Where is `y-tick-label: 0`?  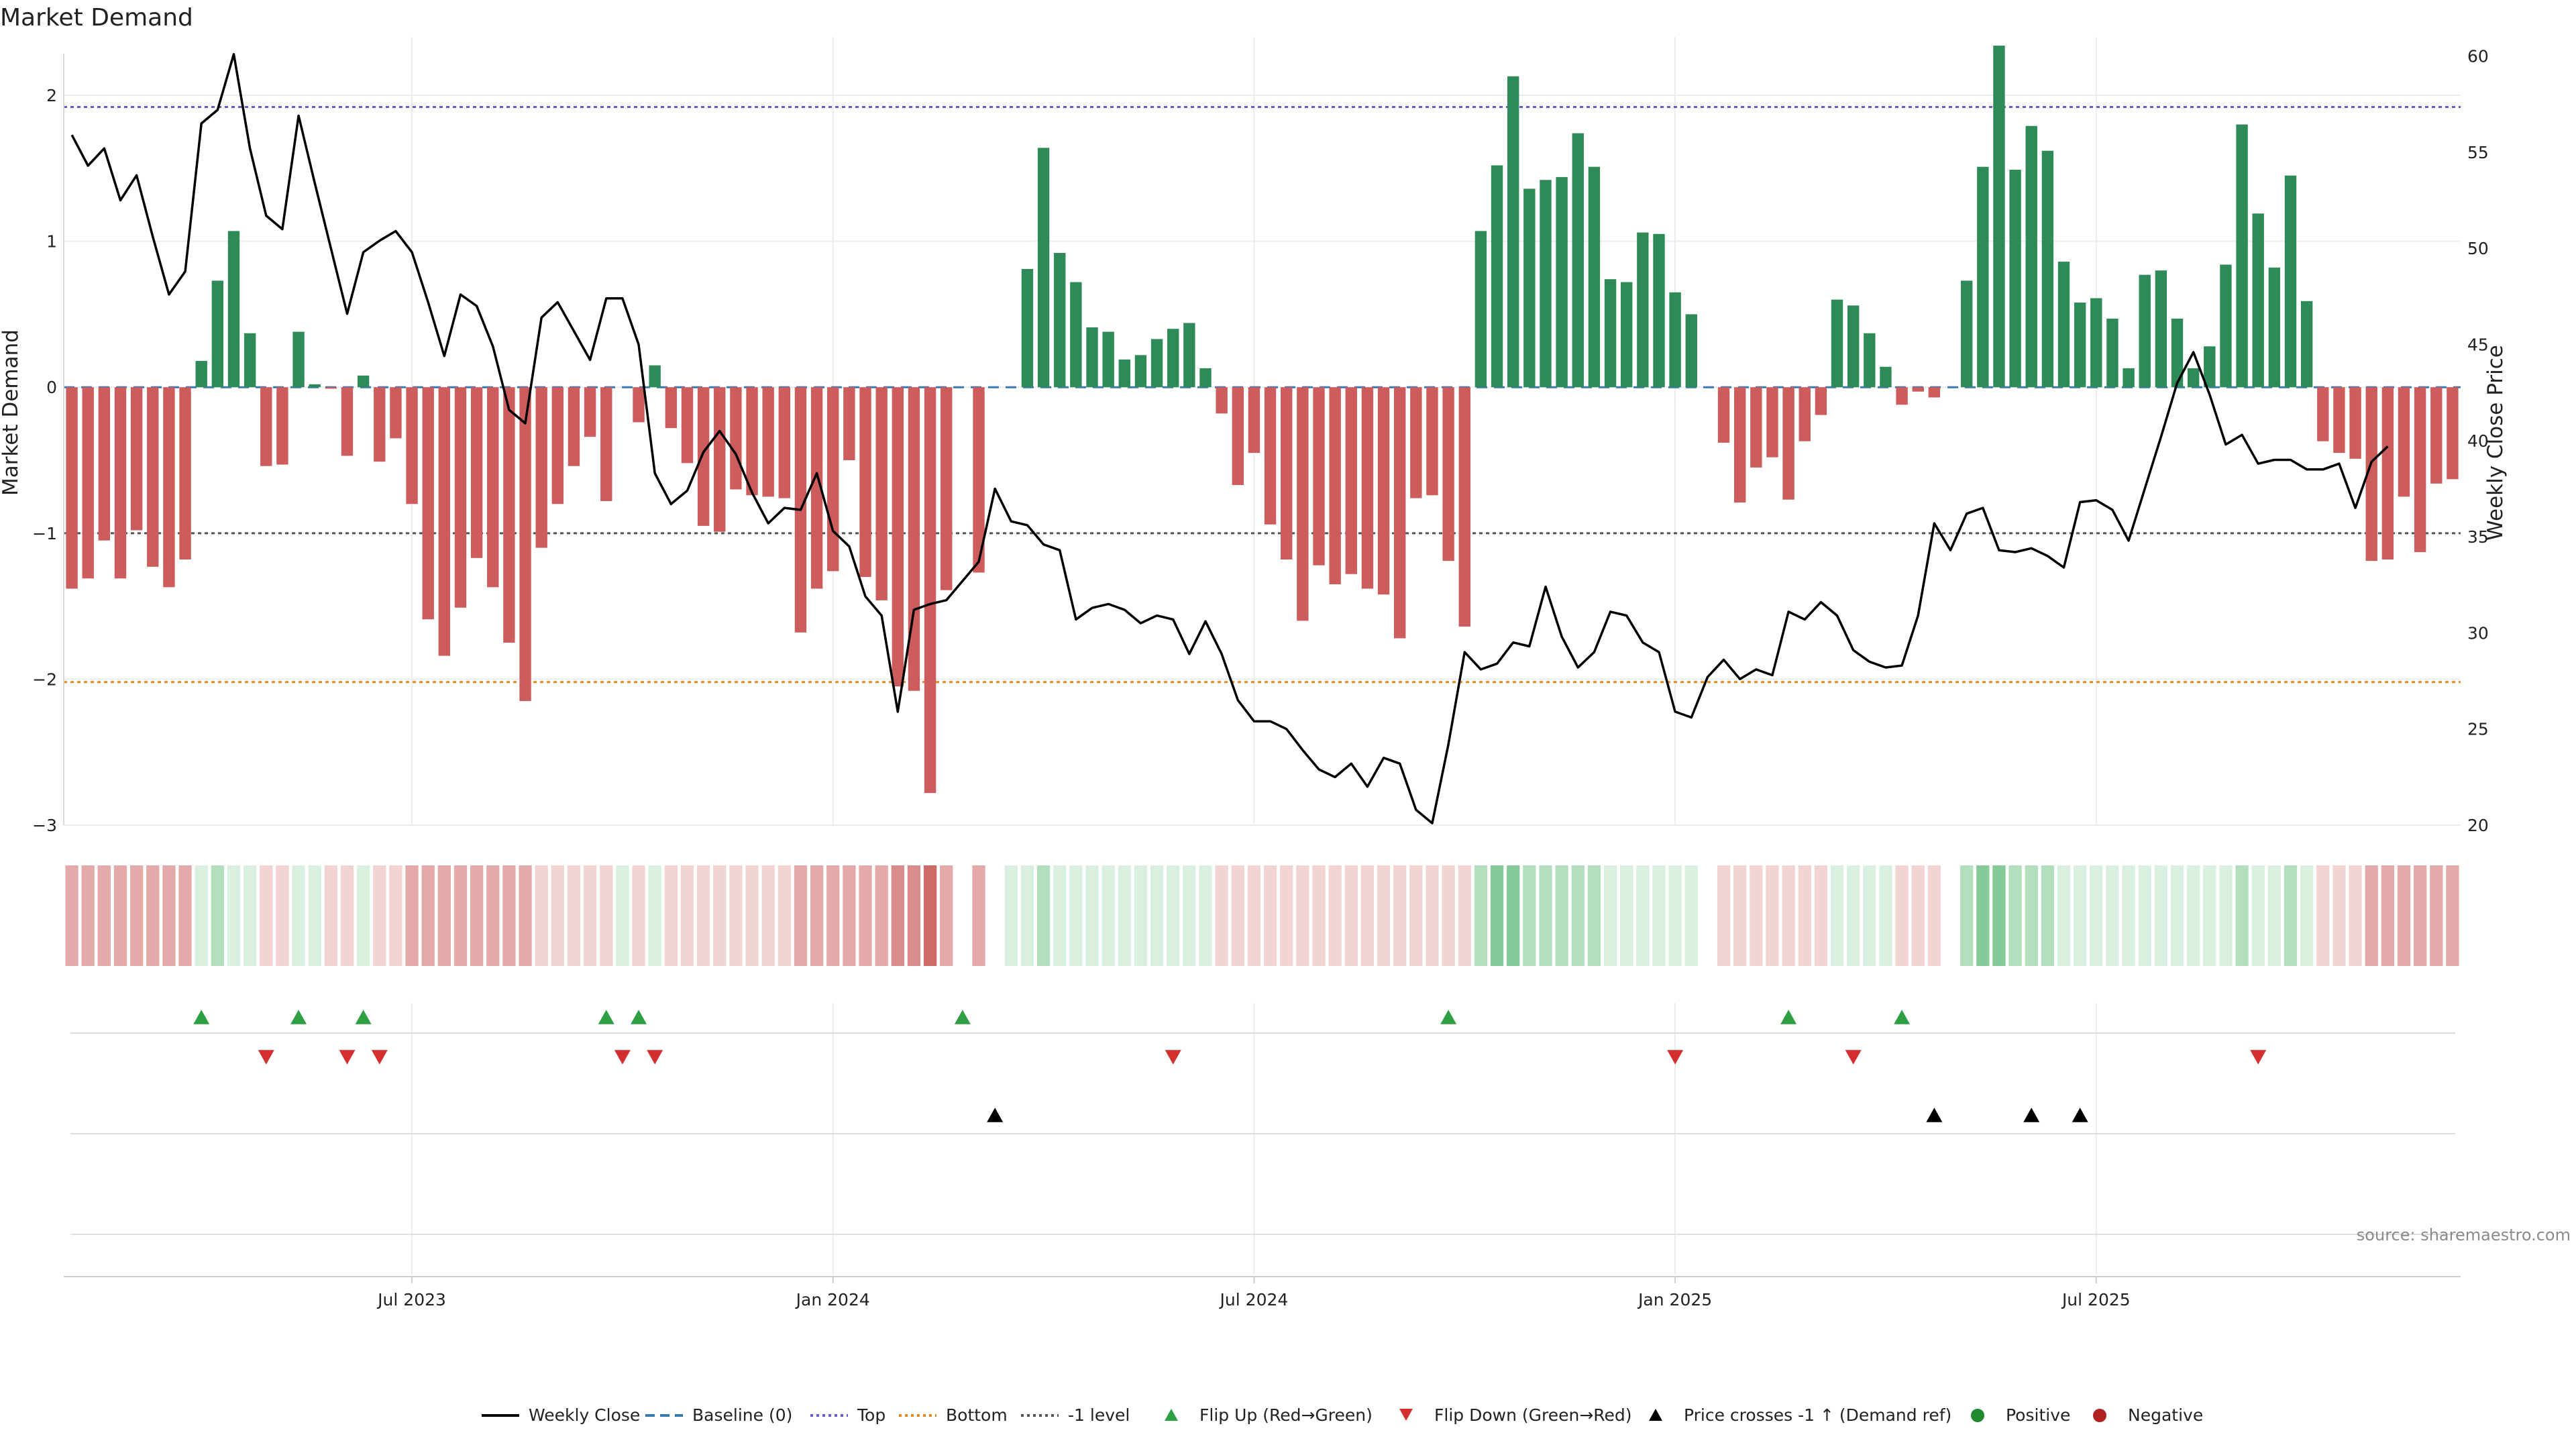
y-tick-label: 0 is located at coordinates (51, 387).